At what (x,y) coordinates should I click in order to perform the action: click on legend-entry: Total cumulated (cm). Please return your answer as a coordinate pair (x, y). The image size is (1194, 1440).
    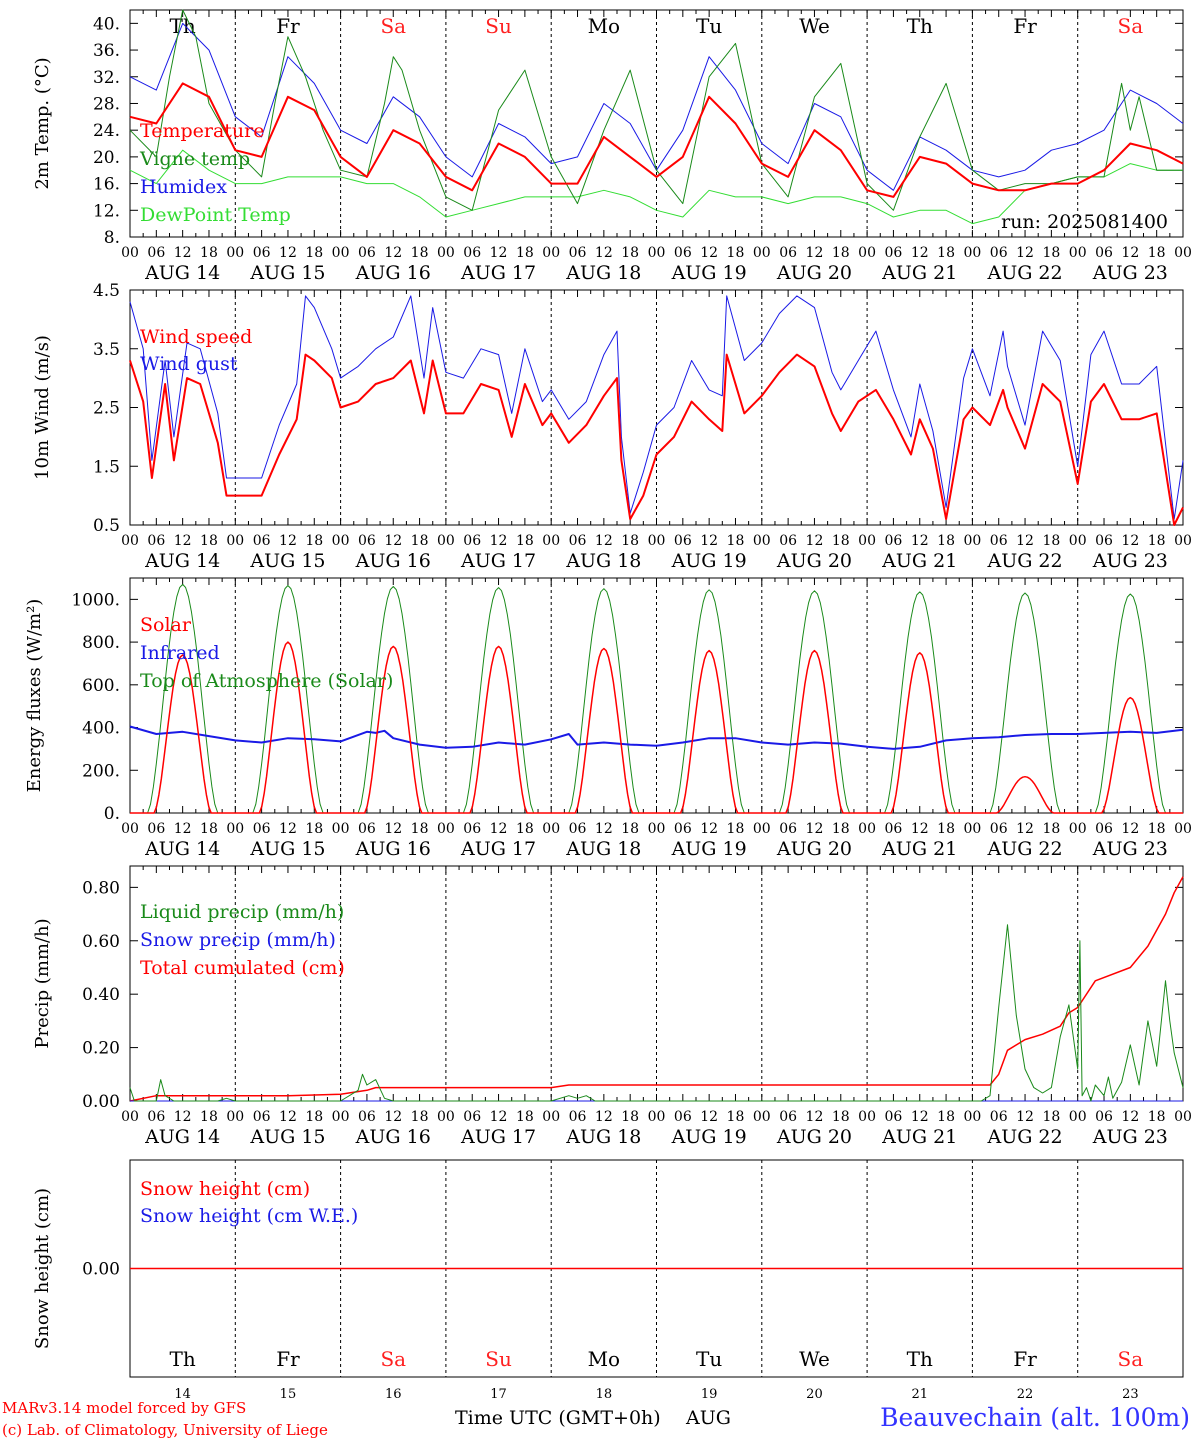
    Looking at the image, I should click on (242, 968).